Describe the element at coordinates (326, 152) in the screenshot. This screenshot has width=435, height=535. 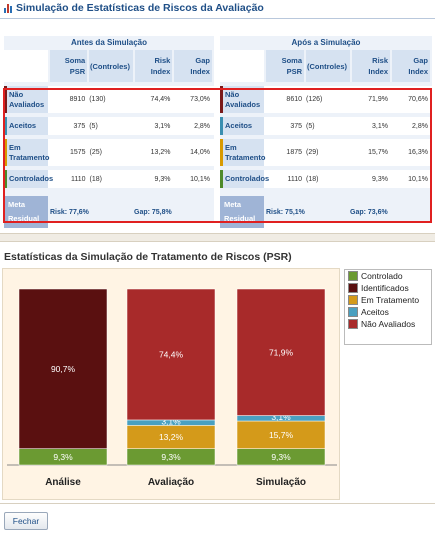
I see `after-row: Em Tratamento 1875 (29) 15,7% 16,3%` at that location.